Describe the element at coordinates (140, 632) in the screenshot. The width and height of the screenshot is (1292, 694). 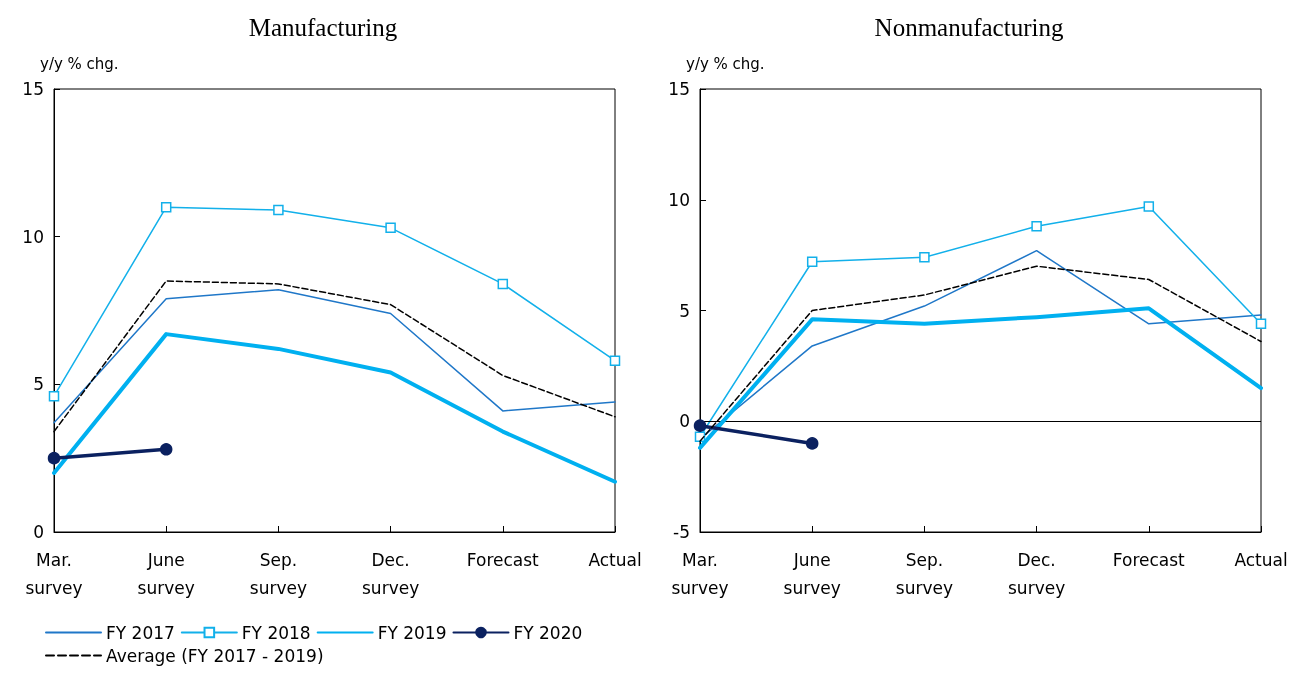
I see `legend-label: FY 2017` at that location.